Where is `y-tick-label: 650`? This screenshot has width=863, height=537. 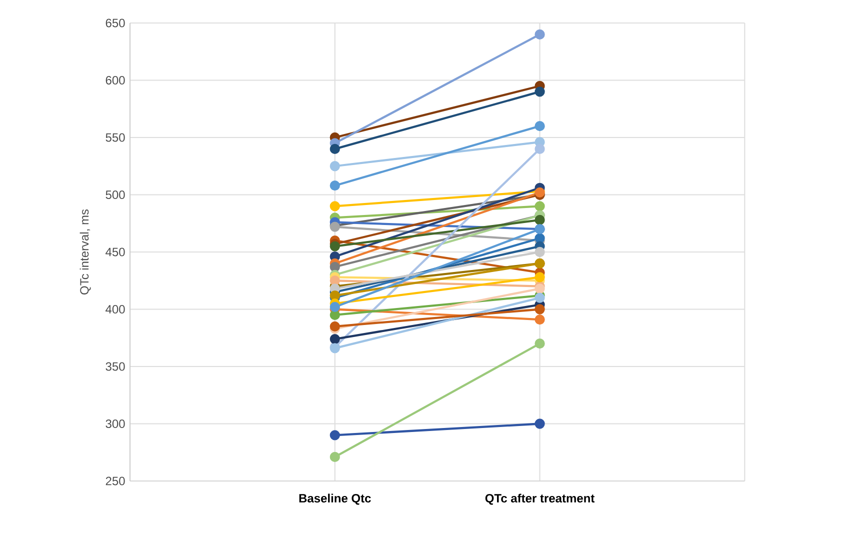
y-tick-label: 650 is located at coordinates (115, 23).